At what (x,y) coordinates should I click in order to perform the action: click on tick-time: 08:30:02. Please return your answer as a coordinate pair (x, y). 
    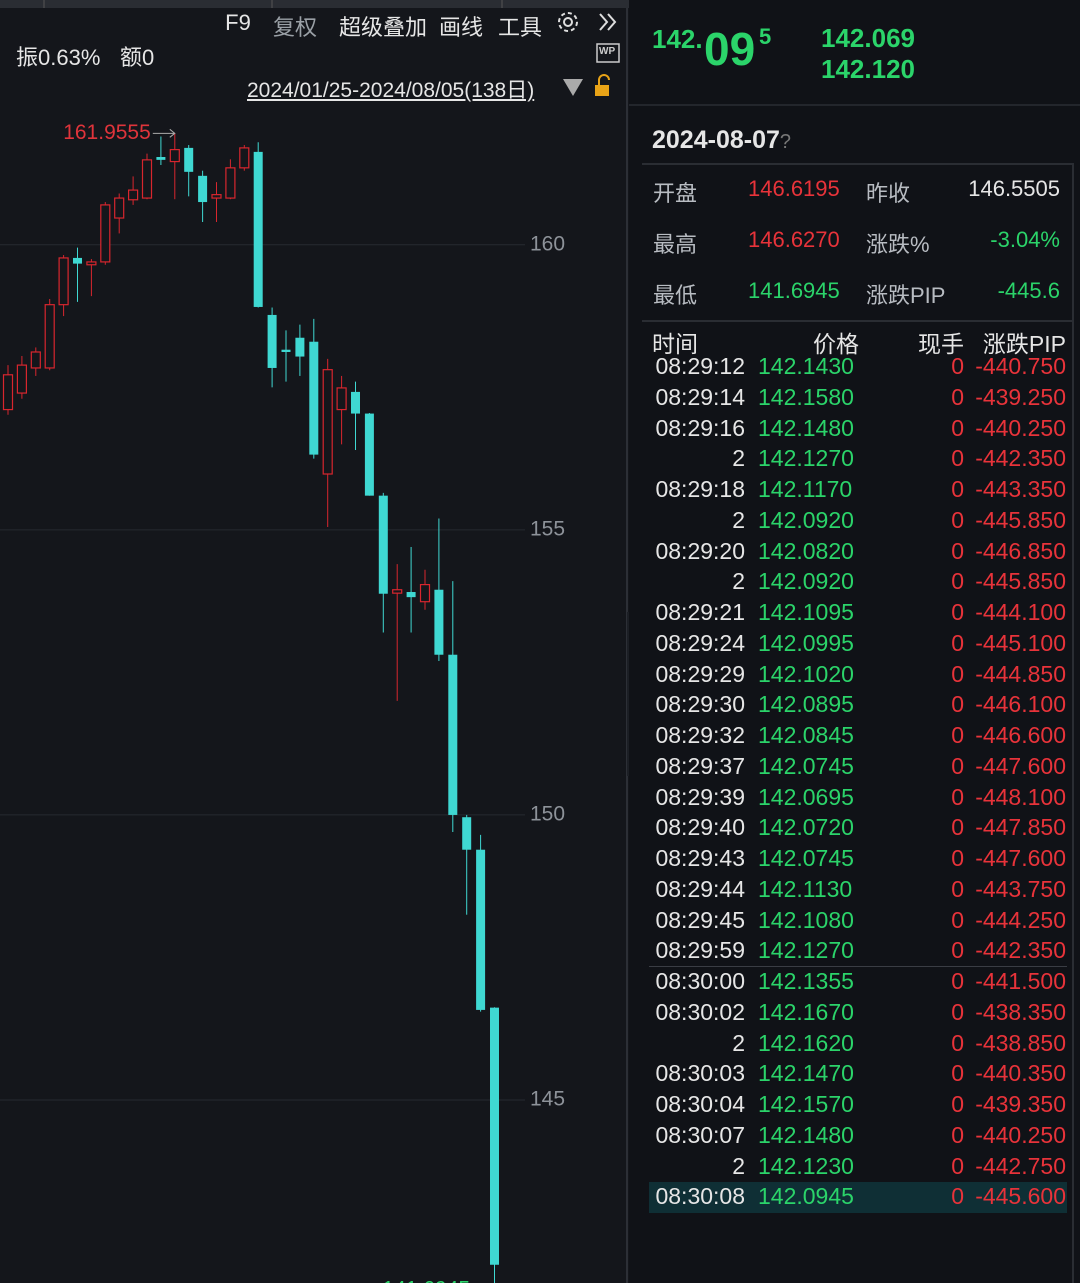
    Looking at the image, I should click on (700, 1011).